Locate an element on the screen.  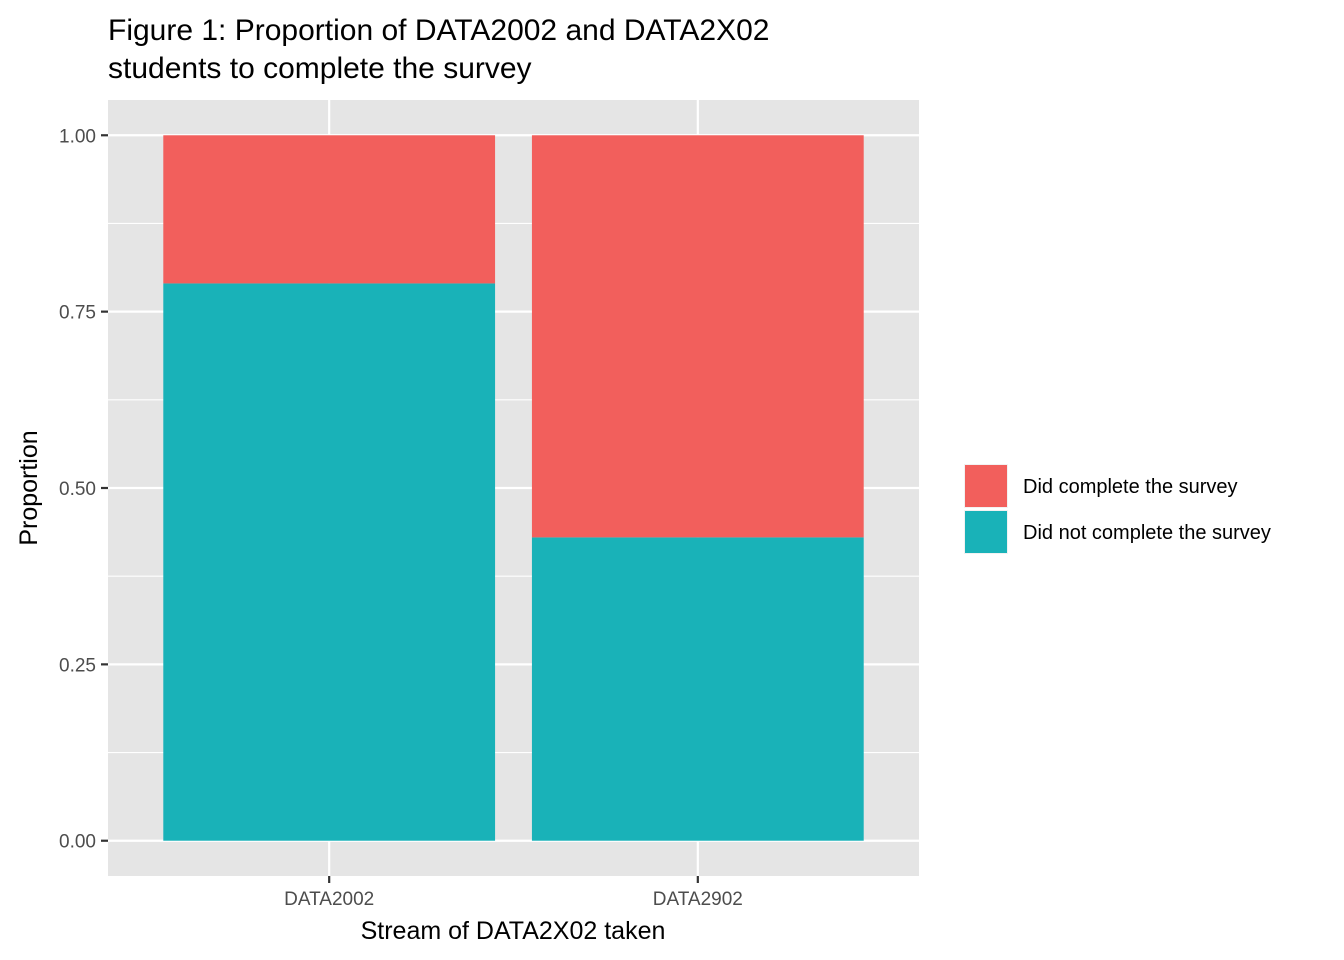
x-tick-label: DATA2902 is located at coordinates (698, 899).